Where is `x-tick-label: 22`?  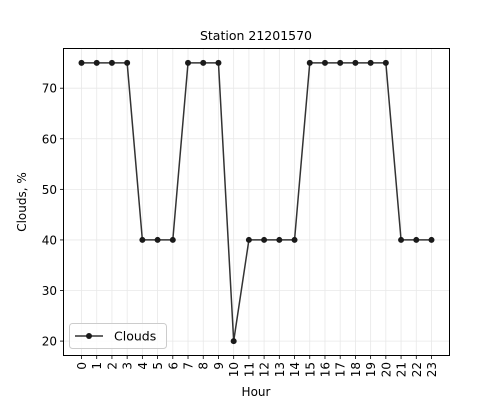
x-tick-label: 22 is located at coordinates (417, 369).